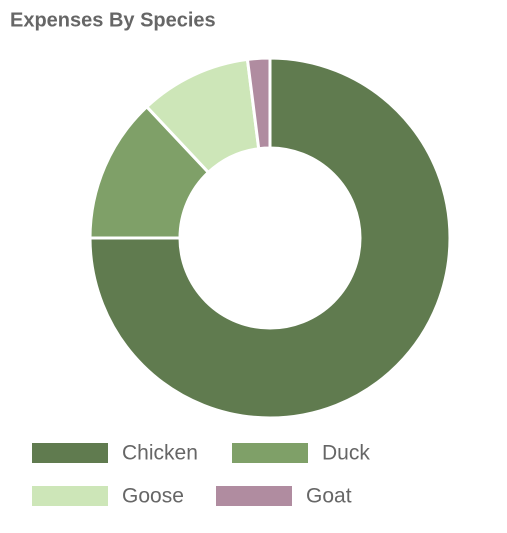 The width and height of the screenshot is (507, 533). What do you see at coordinates (160, 453) in the screenshot?
I see `legend-label: Chicken` at bounding box center [160, 453].